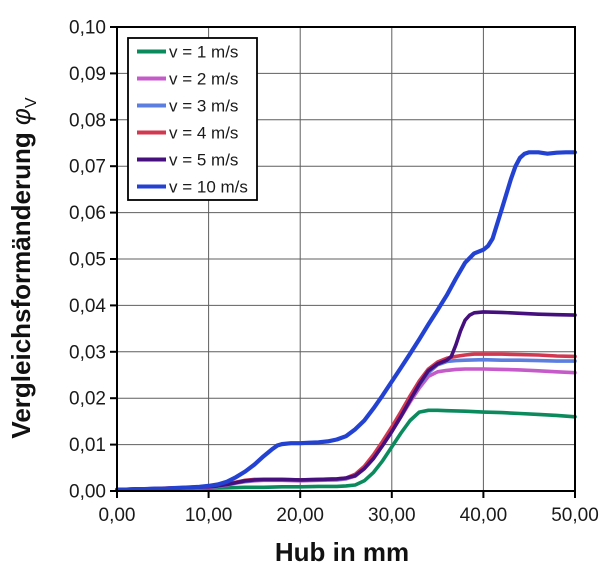 Image resolution: width=612 pixels, height=581 pixels. I want to click on legend-label: v = 4 m/s, so click(203, 133).